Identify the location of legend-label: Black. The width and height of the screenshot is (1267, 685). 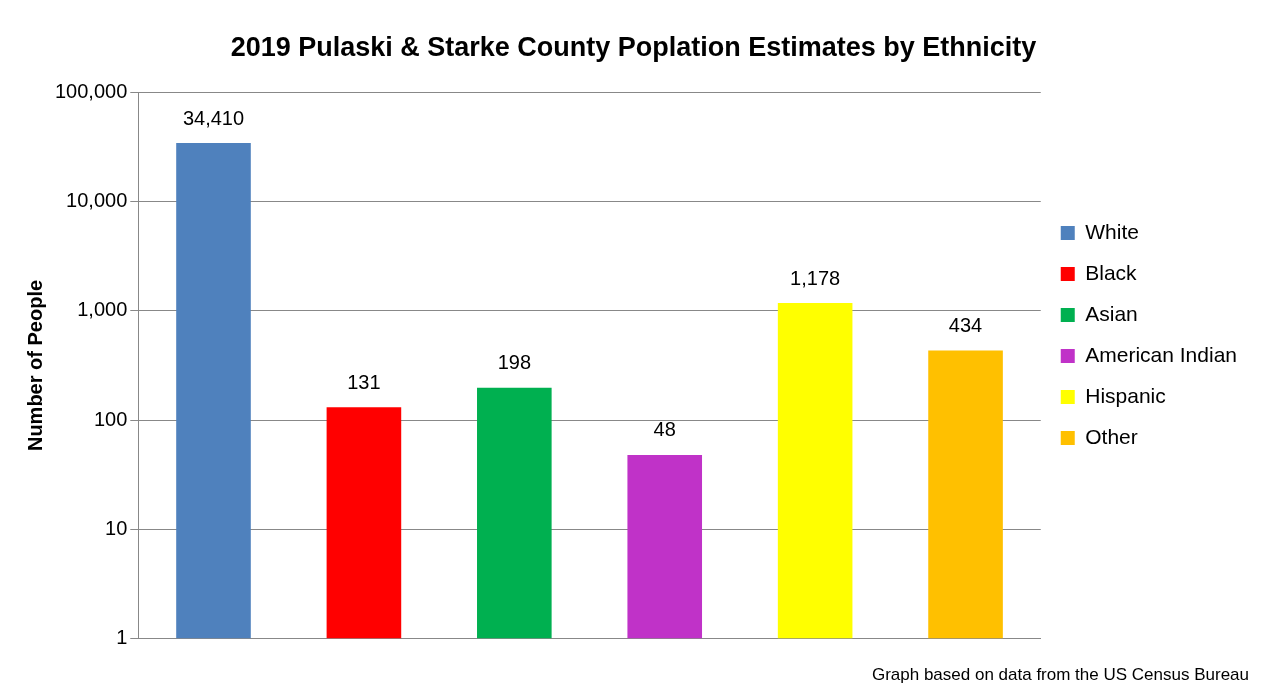
(1111, 272).